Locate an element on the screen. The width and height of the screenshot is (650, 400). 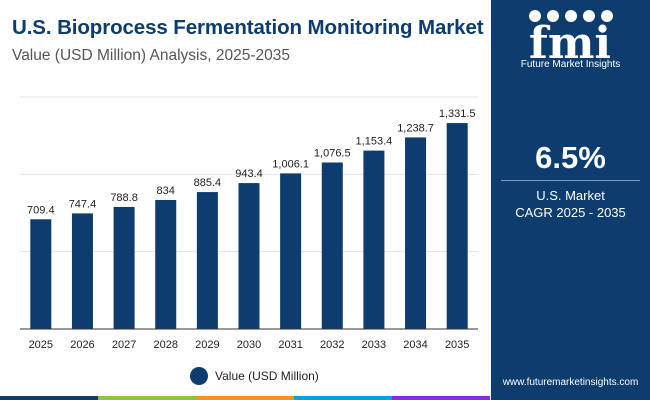
x-tick-2029: 2029 is located at coordinates (207, 345).